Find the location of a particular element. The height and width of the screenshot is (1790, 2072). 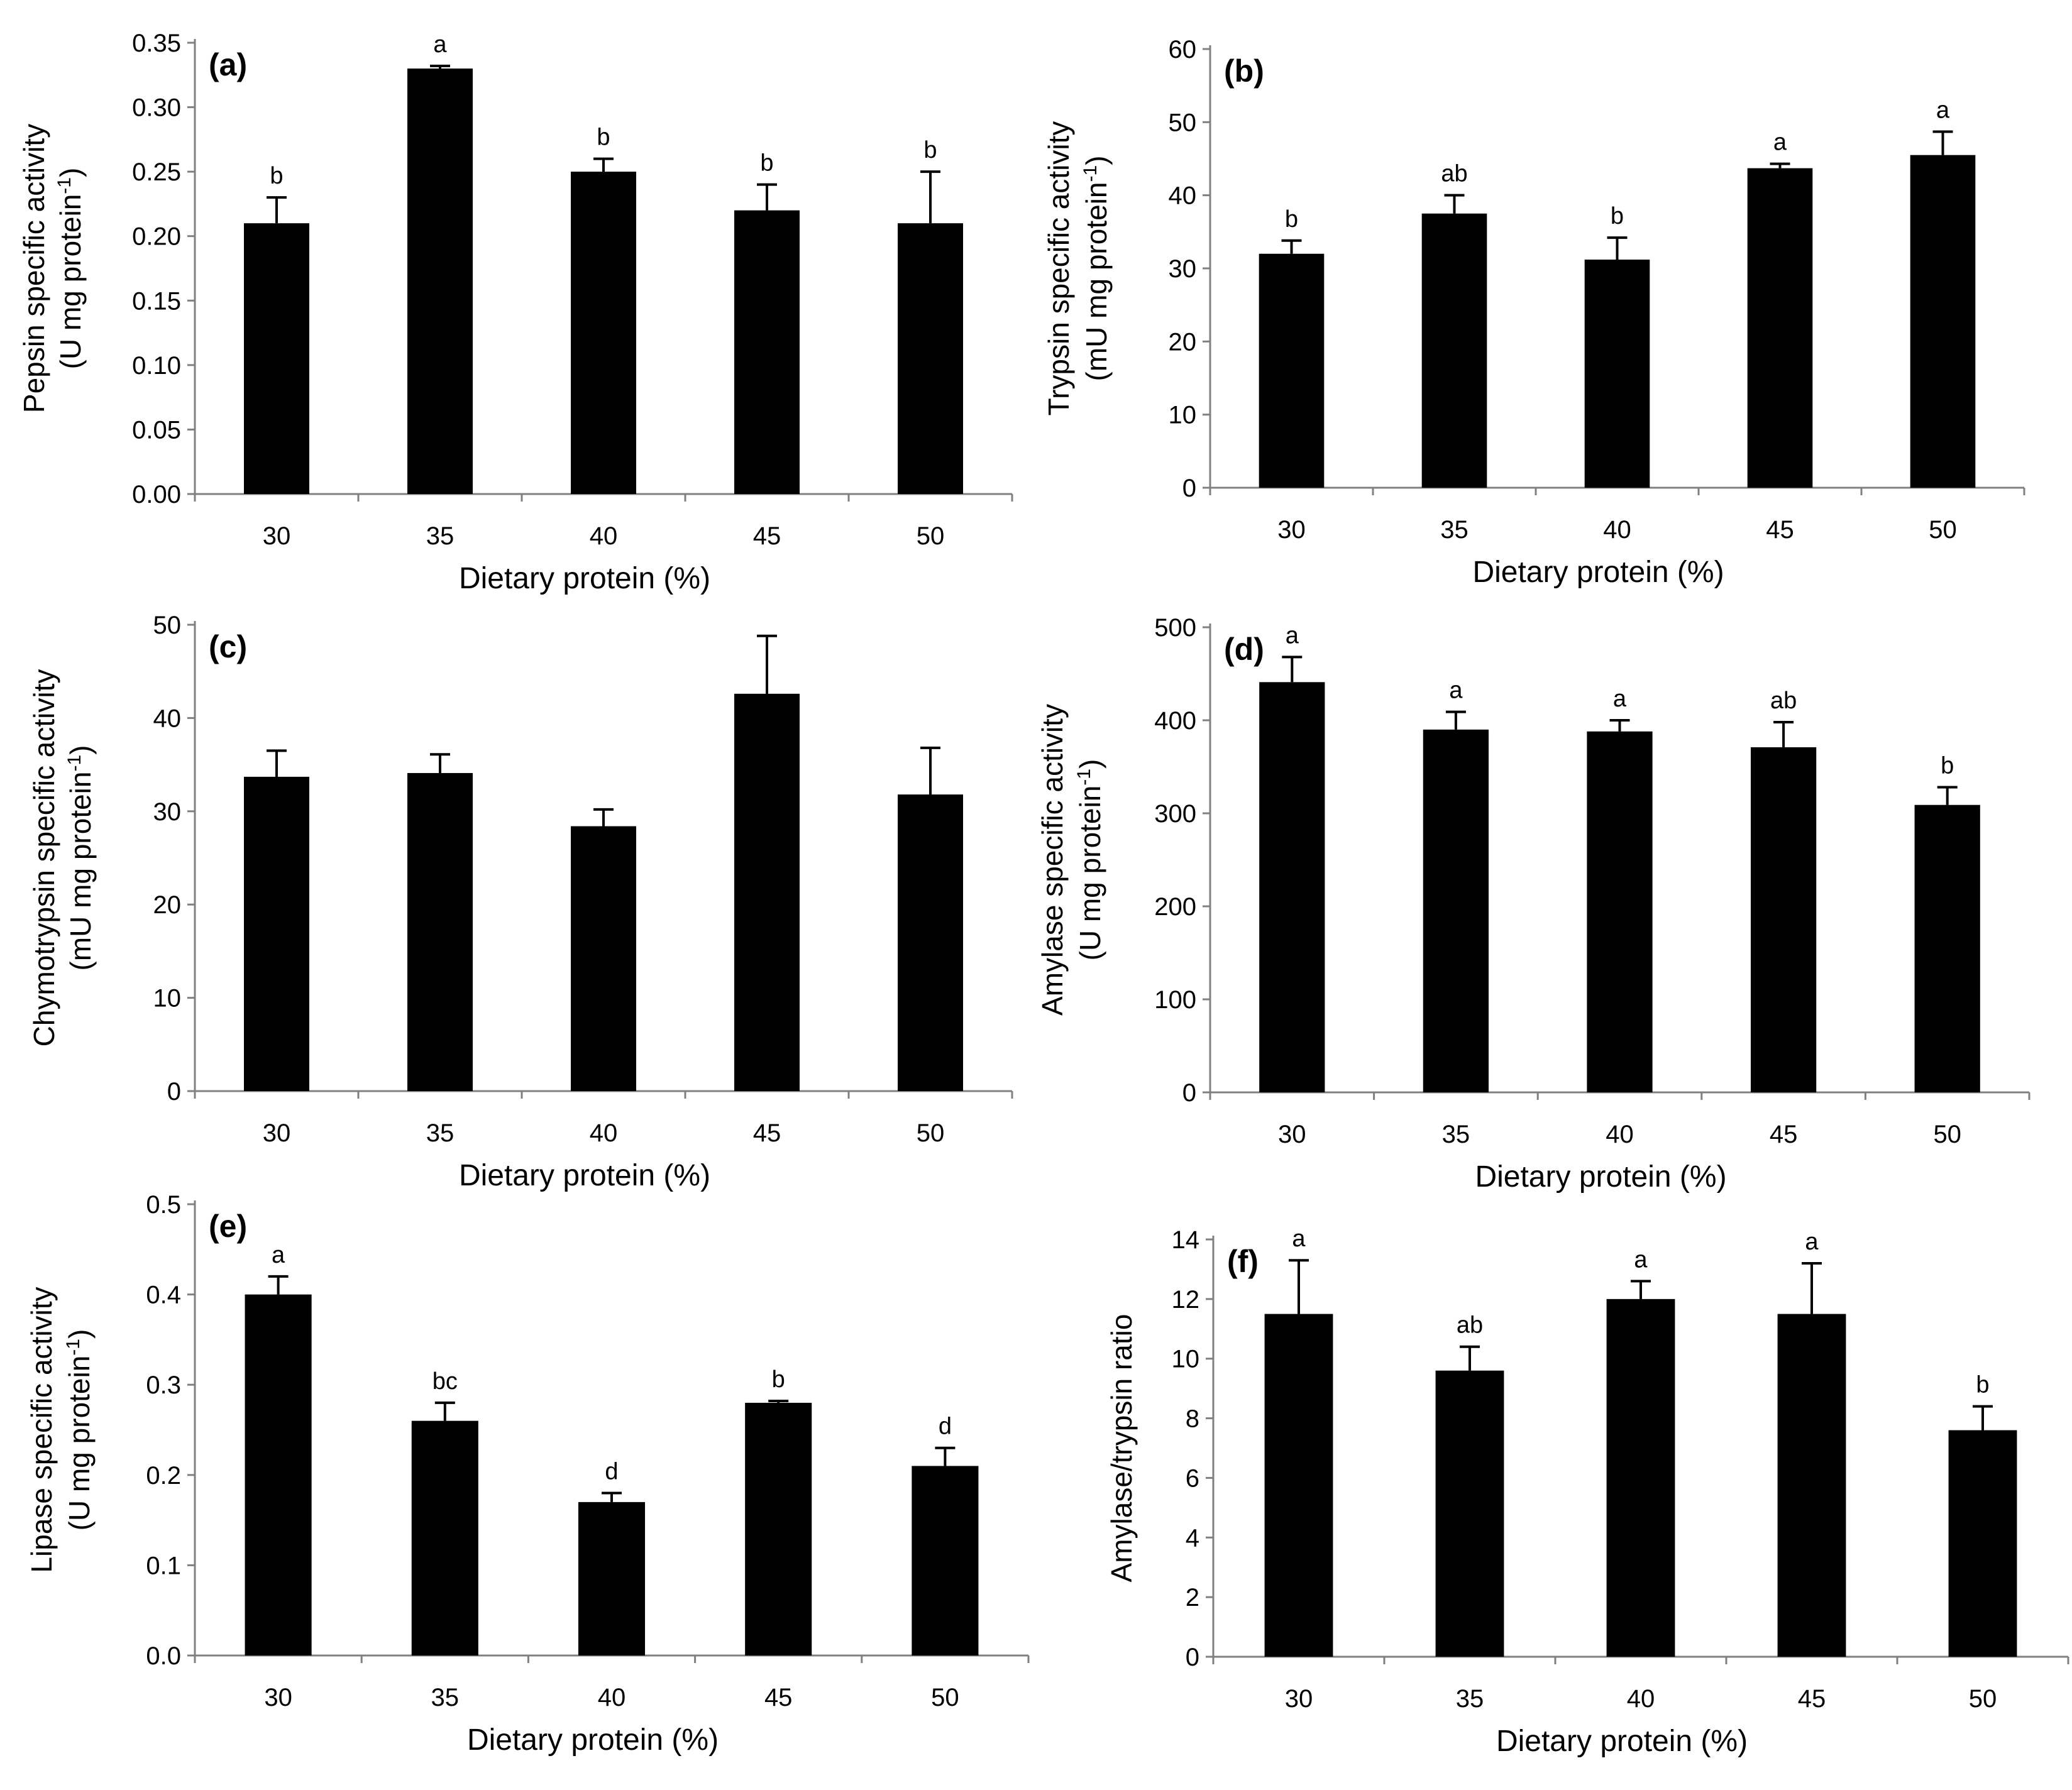

y-axis-title: Amylase specific activity is located at coordinates (1052, 860).